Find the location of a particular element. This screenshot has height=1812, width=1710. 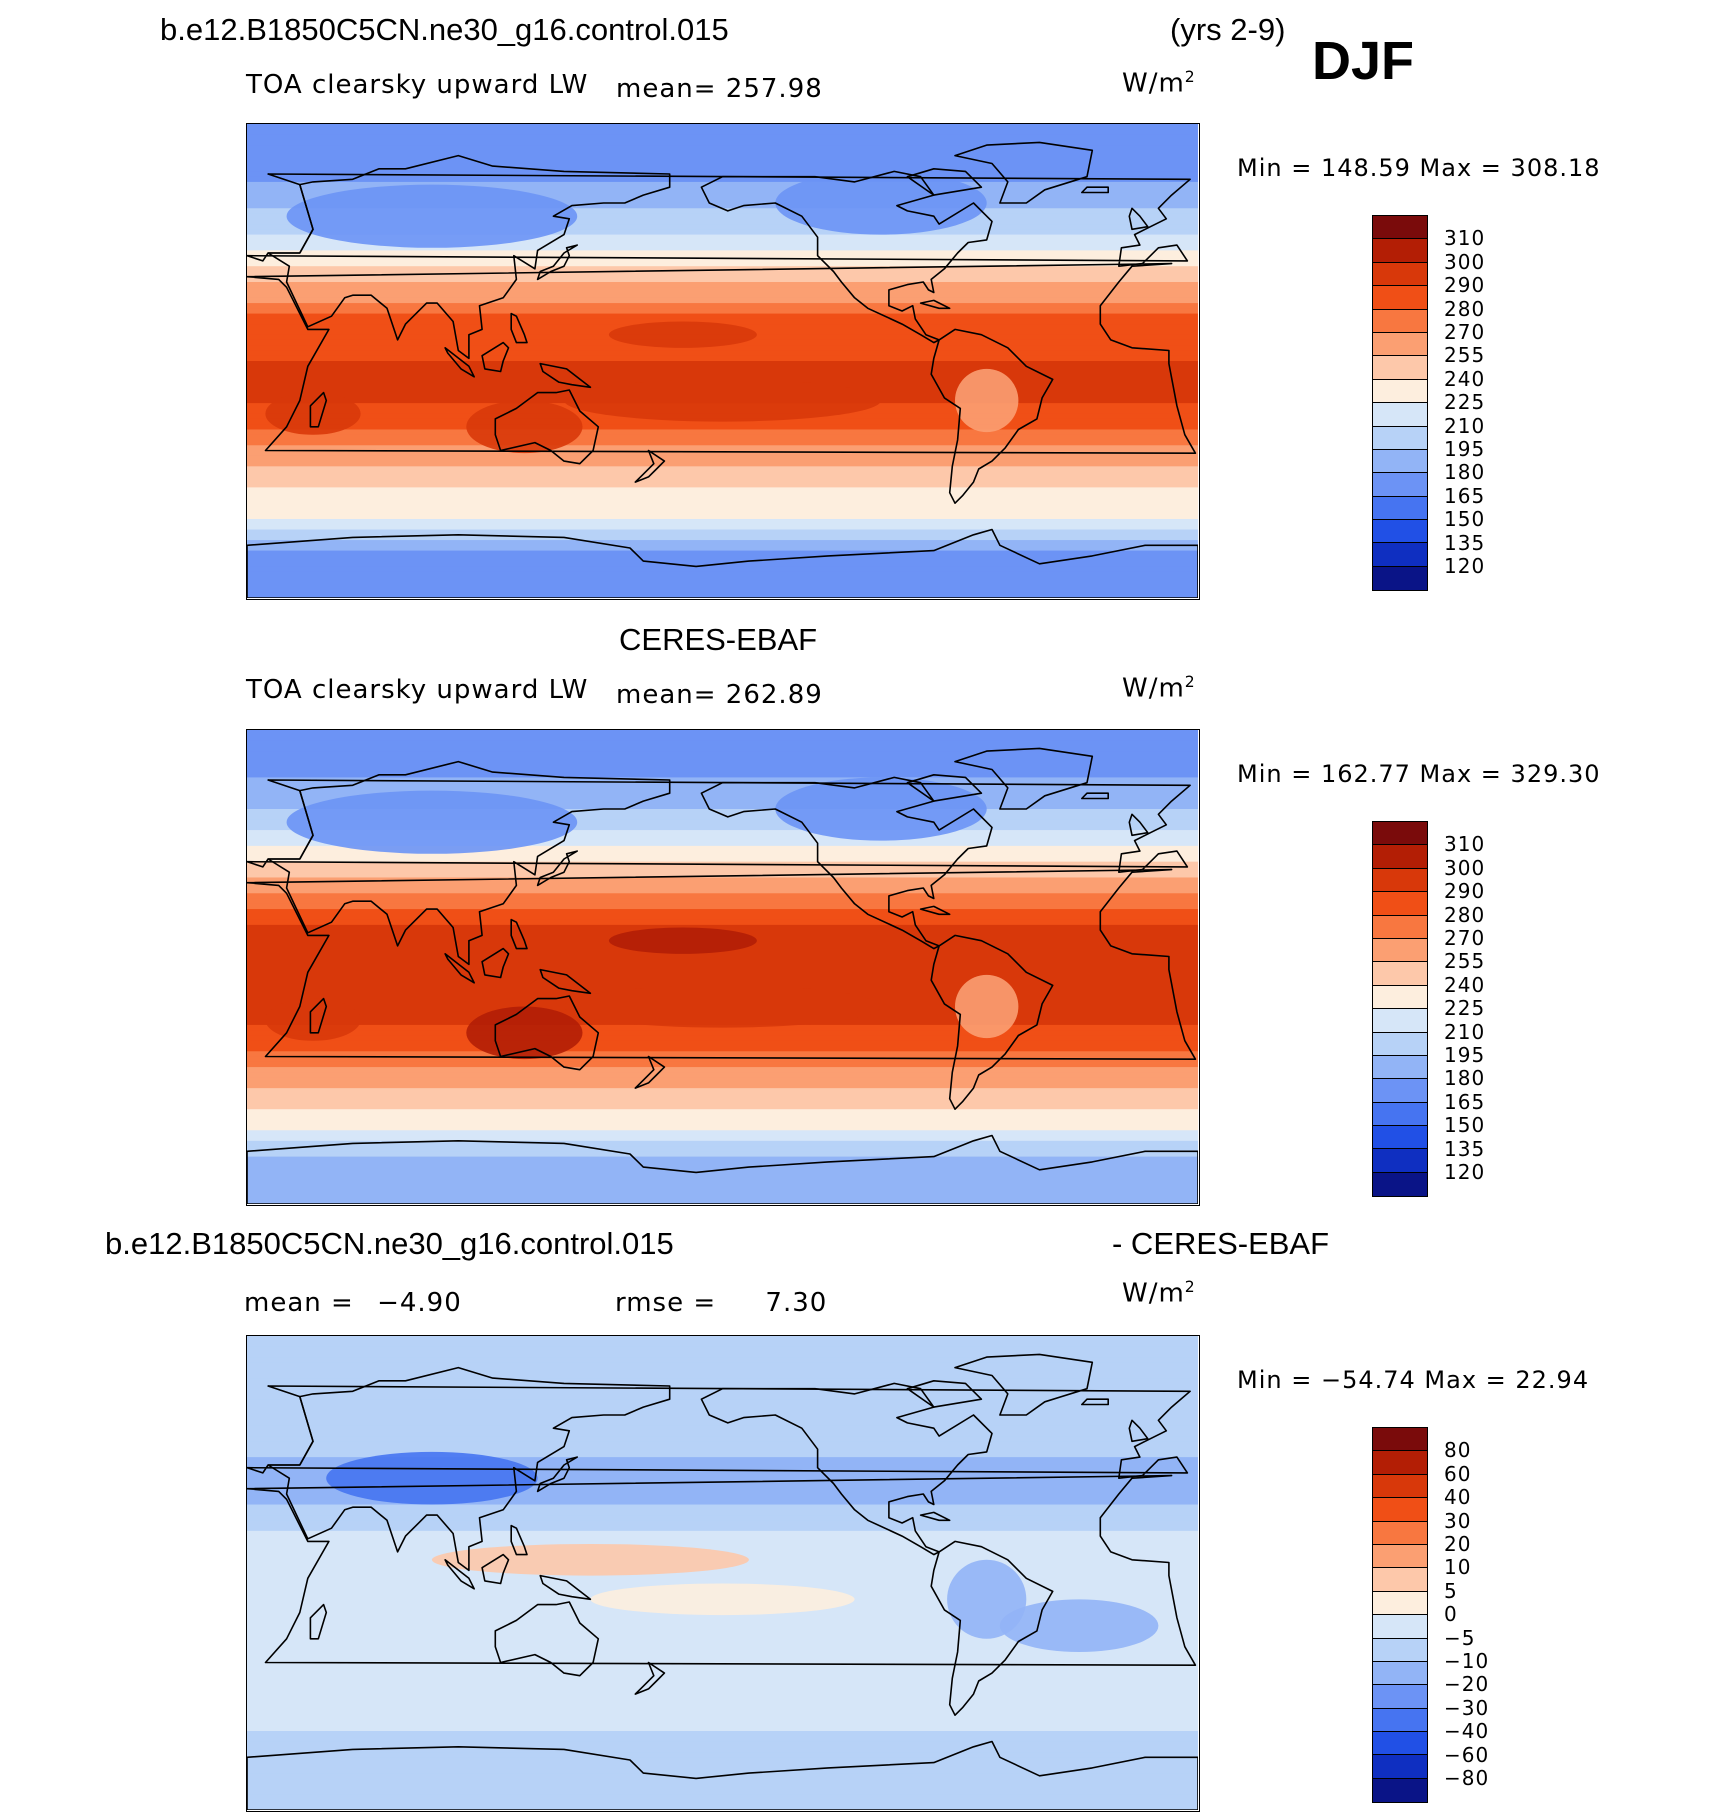

colorbar-tick-label: 240 is located at coordinates (1465, 984).